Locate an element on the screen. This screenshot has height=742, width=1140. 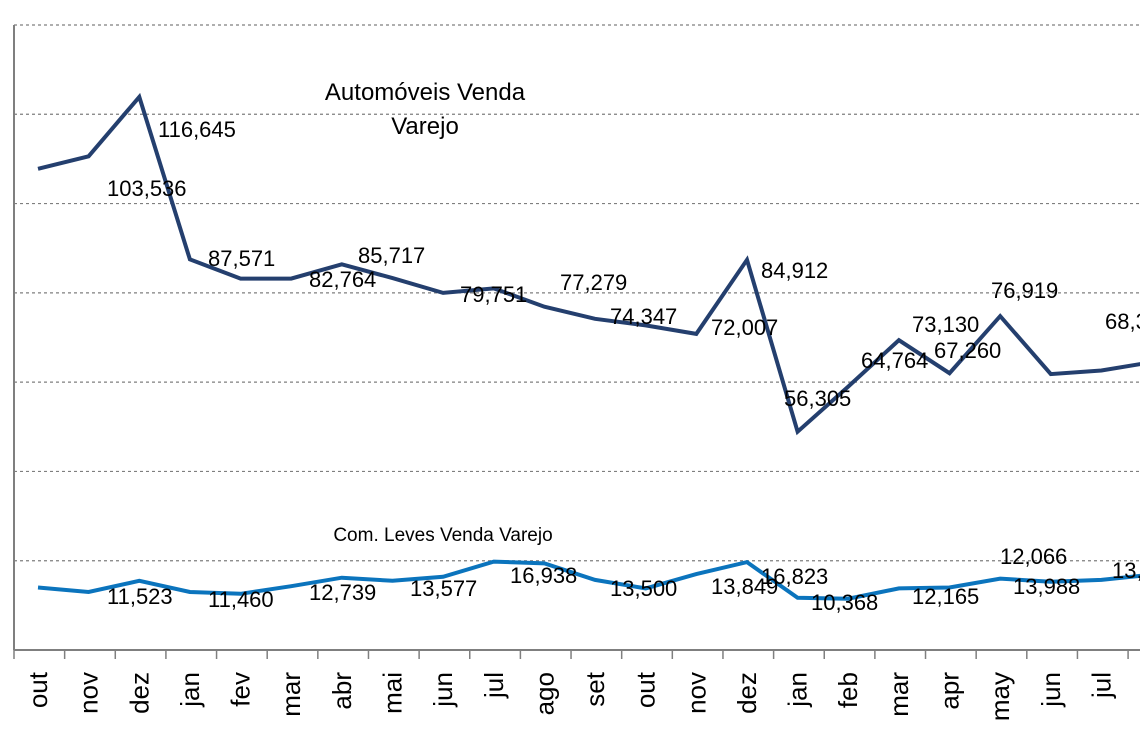
data-label-automoveis-18: 73,130 is located at coordinates (945, 324).